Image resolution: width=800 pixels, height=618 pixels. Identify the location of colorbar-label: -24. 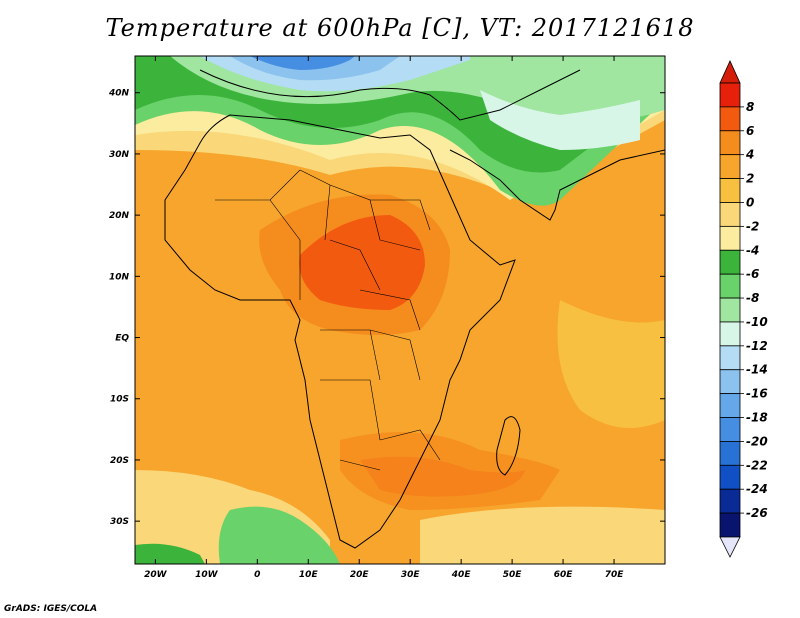
(757, 489).